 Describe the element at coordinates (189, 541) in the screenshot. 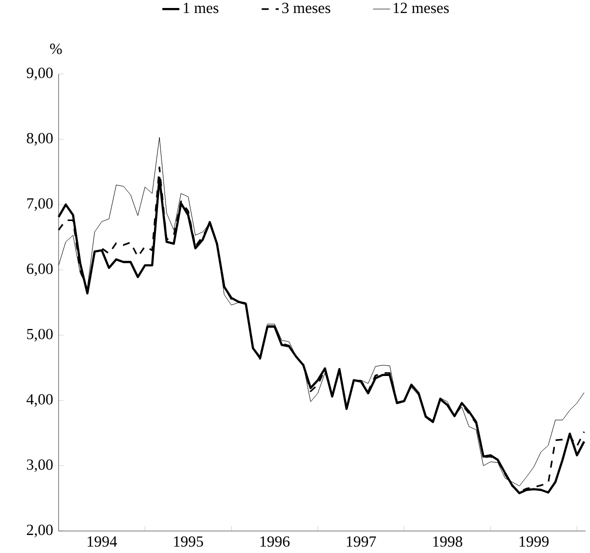

I see `x-tick-label: 1995` at that location.